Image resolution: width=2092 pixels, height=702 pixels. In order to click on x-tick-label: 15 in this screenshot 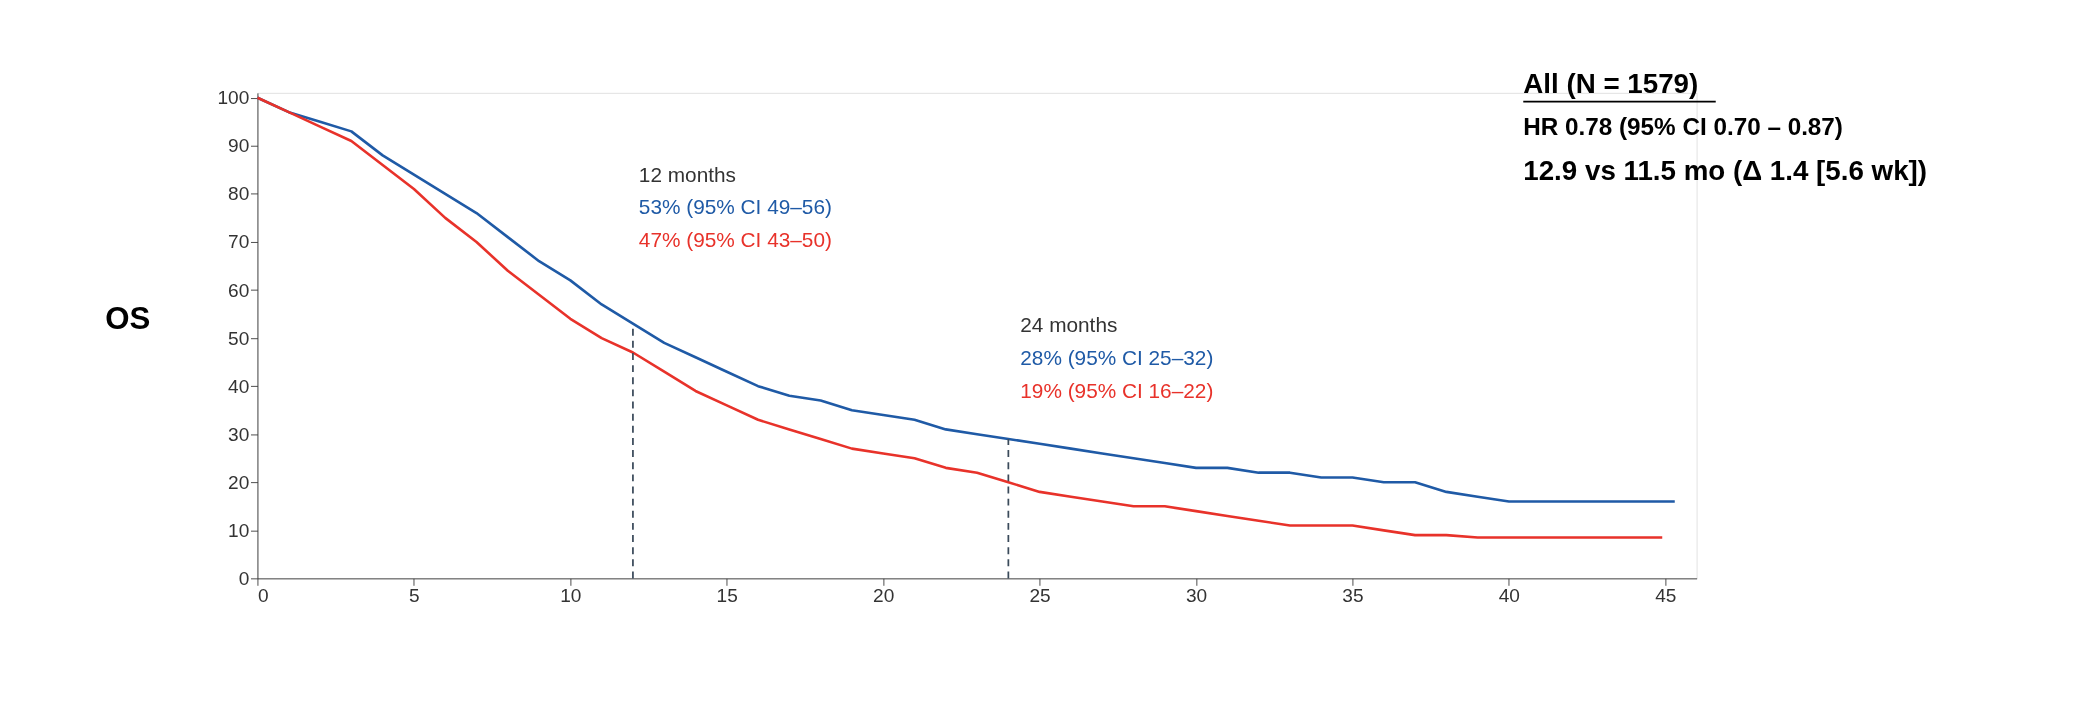, I will do `click(727, 596)`.